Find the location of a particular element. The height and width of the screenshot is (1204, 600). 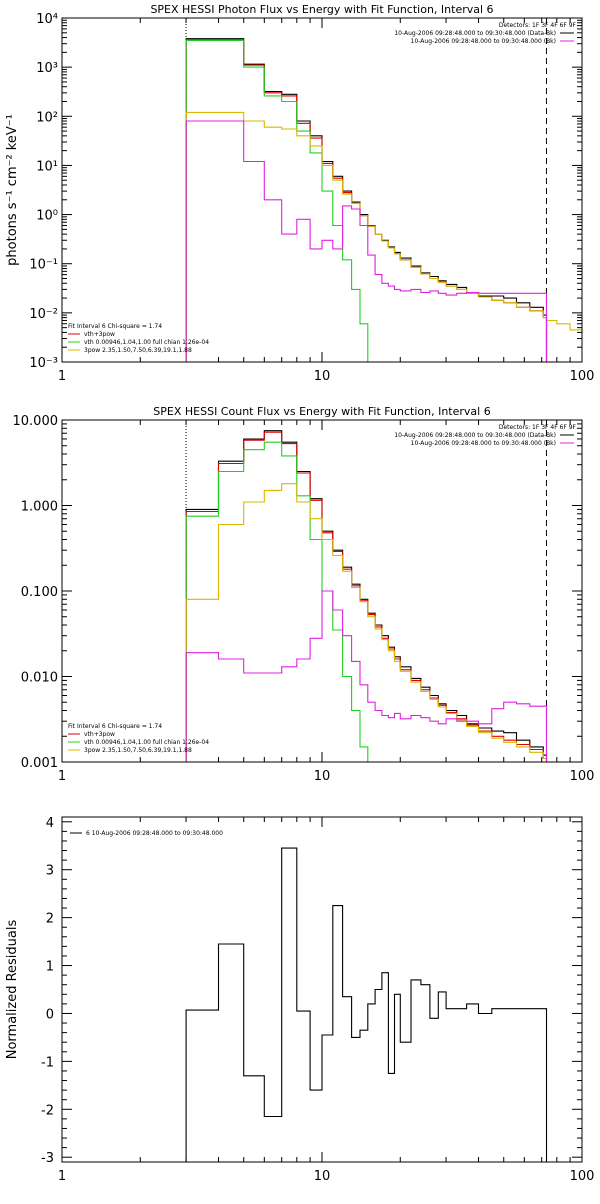

y-tick-label: 10⁴ is located at coordinates (47, 19).